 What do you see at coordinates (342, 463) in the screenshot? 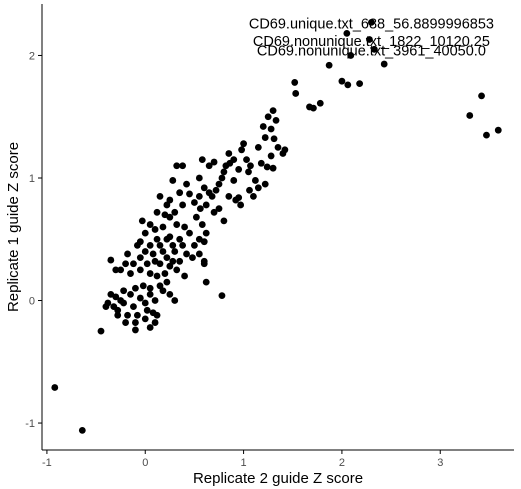
I see `x-tick-label: 2` at bounding box center [342, 463].